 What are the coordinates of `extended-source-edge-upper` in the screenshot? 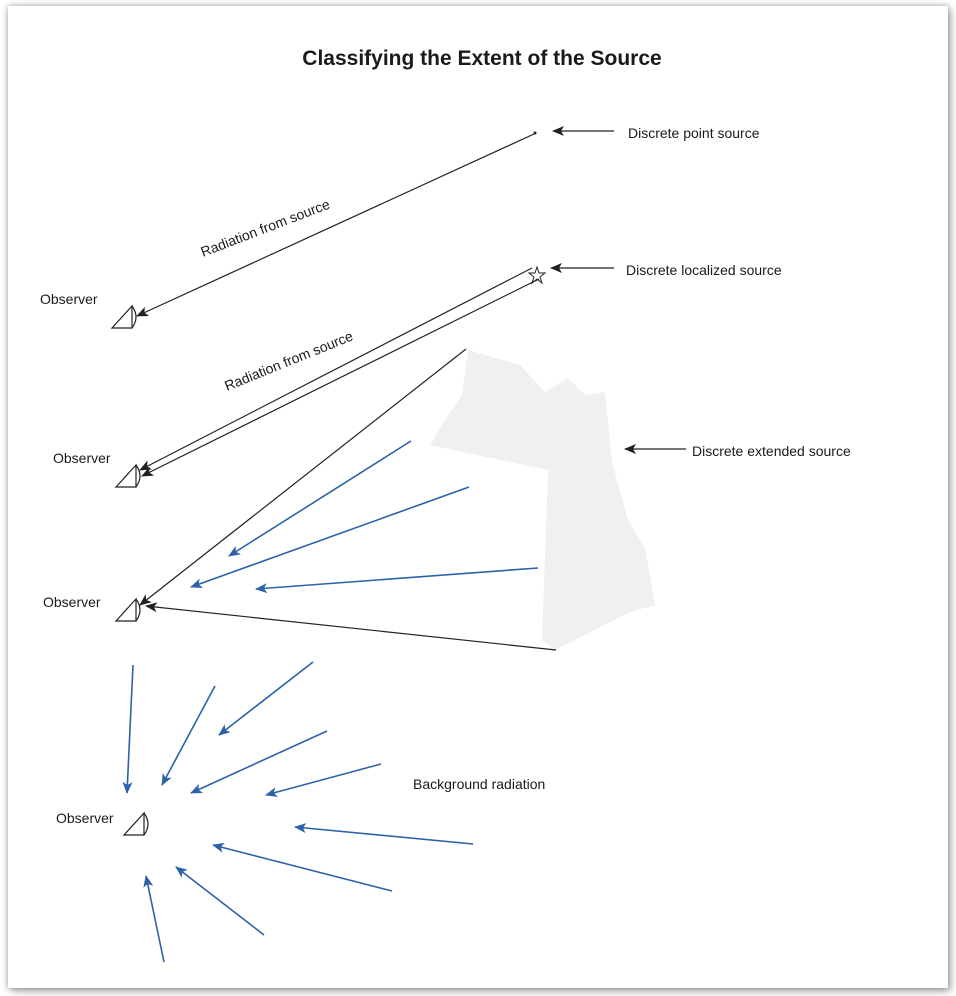 It's located at (303, 477).